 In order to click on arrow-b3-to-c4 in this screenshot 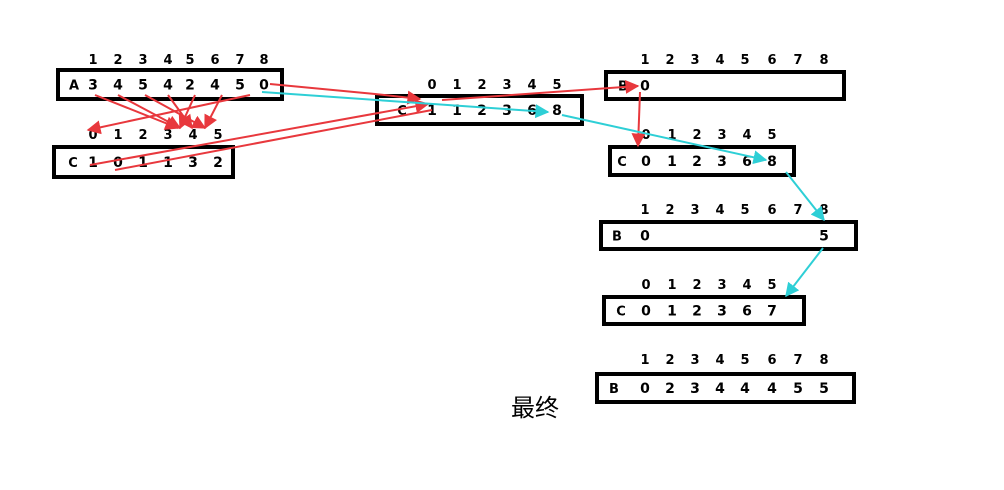, I will do `click(804, 272)`.